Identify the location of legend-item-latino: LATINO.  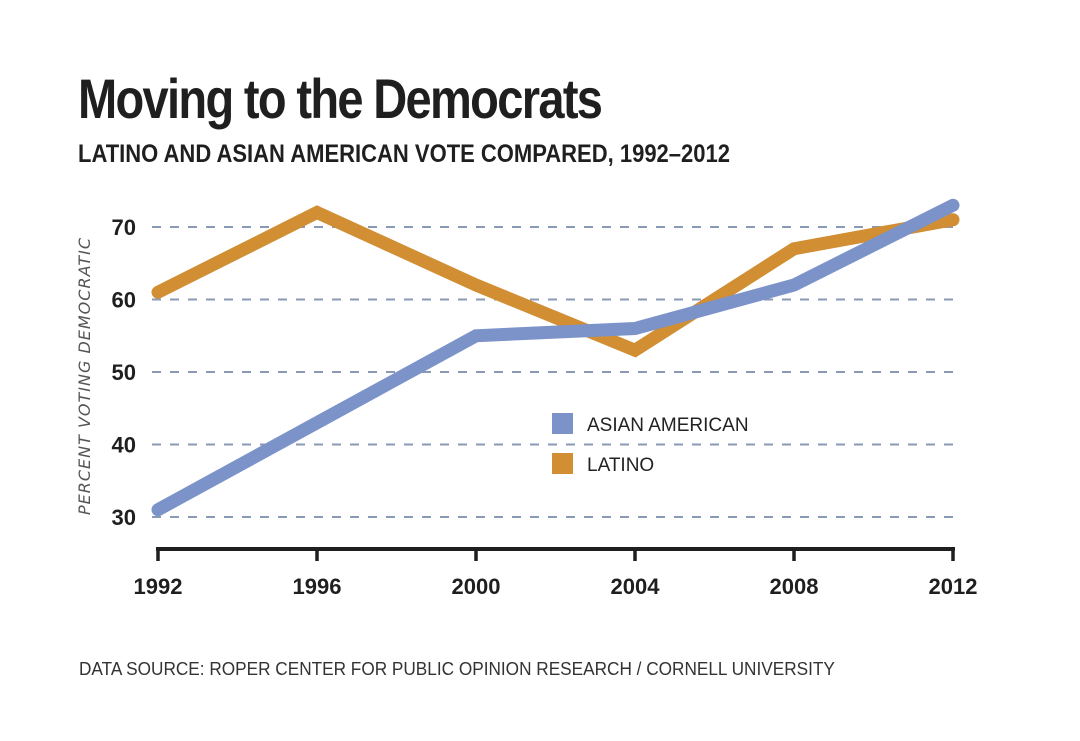
(603, 464).